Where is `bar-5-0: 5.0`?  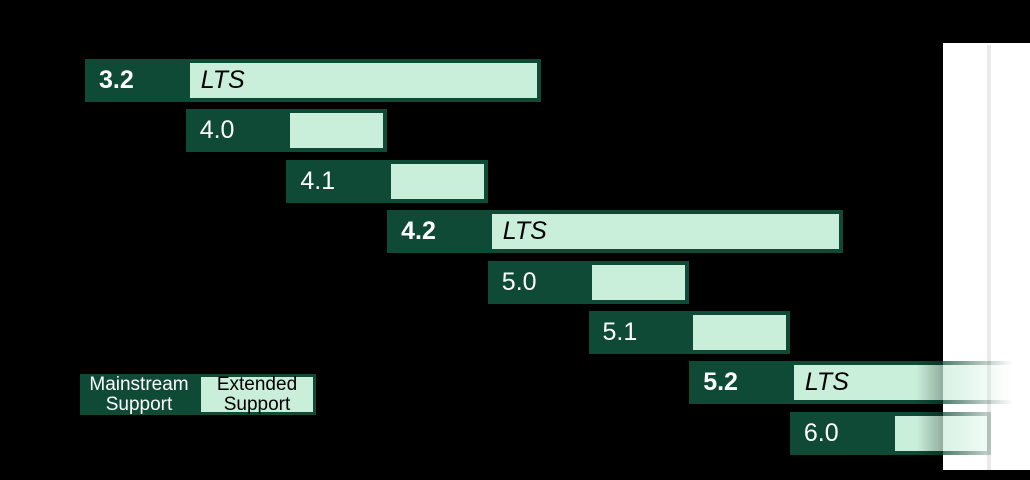 bar-5-0: 5.0 is located at coordinates (588, 282).